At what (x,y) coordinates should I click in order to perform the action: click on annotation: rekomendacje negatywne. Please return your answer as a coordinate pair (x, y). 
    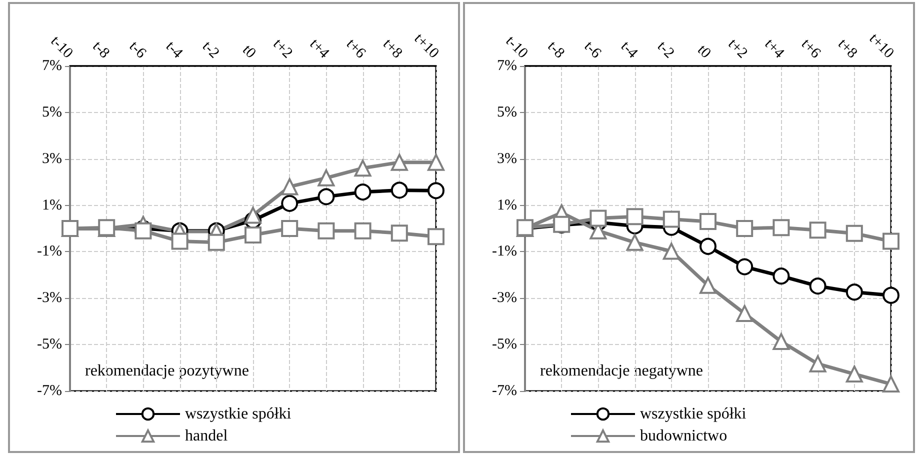
    Looking at the image, I should click on (622, 371).